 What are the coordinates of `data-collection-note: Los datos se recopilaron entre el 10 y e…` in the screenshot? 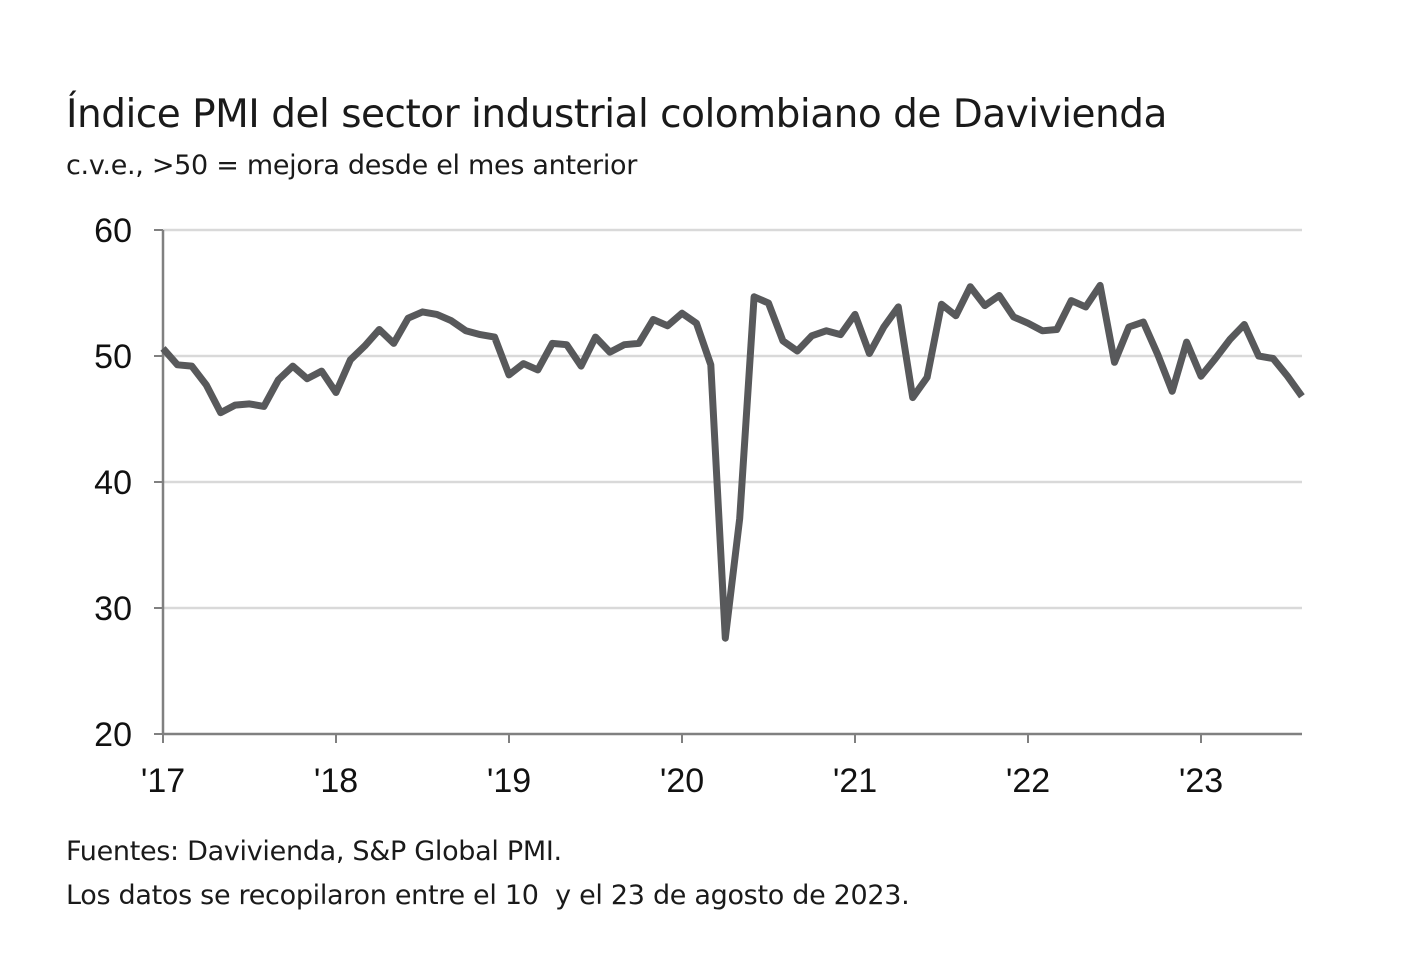 It's located at (488, 895).